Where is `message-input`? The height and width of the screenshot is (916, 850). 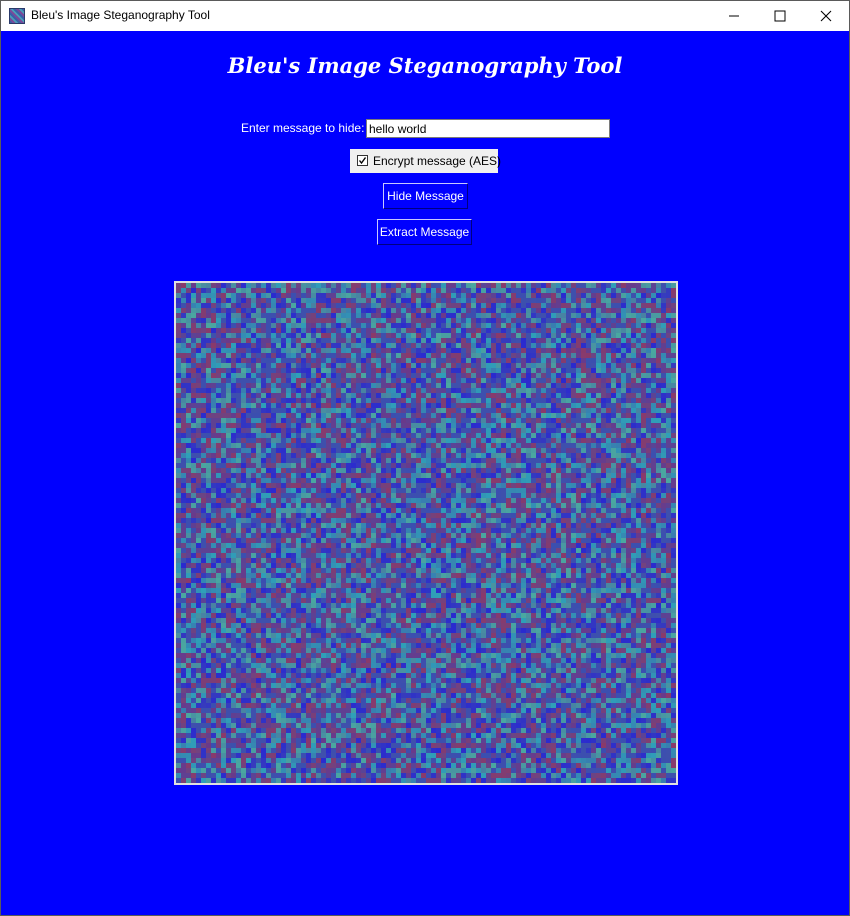 message-input is located at coordinates (488, 128).